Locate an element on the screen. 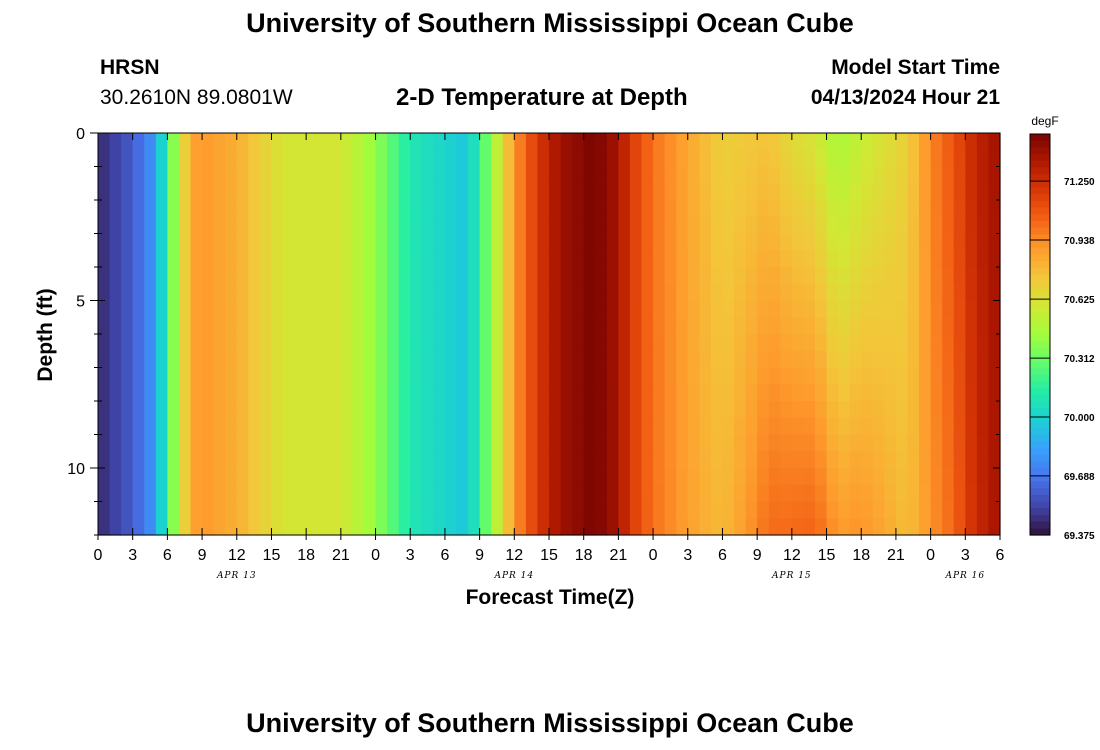  x-tick-label: 15 is located at coordinates (272, 555).